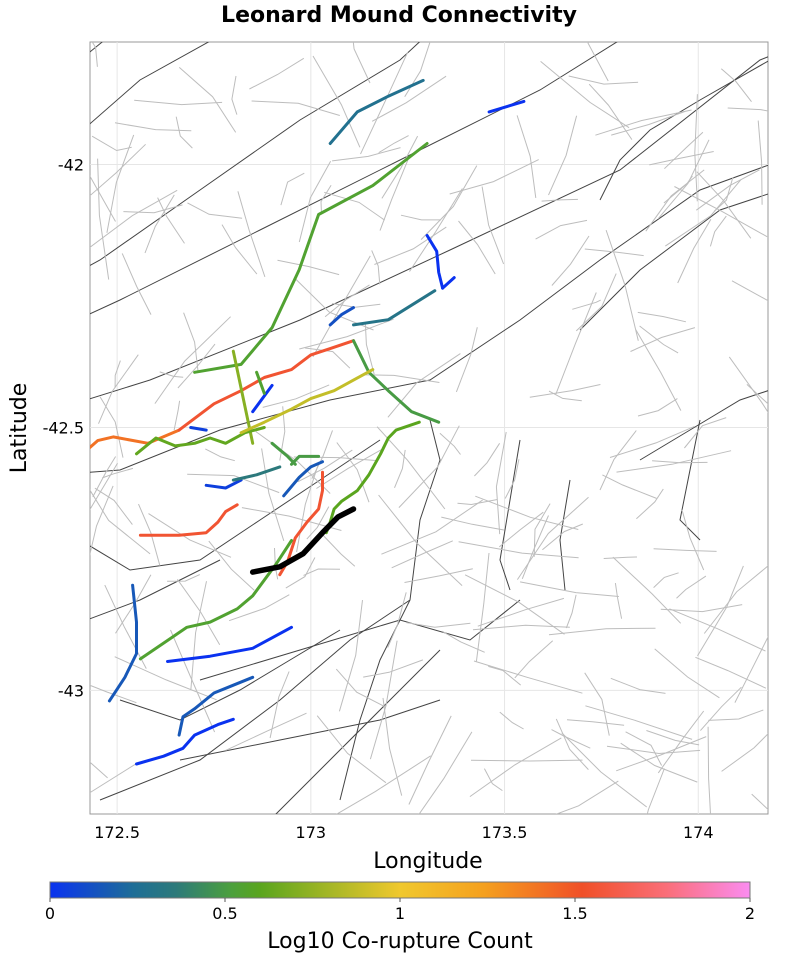 The image size is (800, 962). I want to click on source-fault, so click(303, 540).